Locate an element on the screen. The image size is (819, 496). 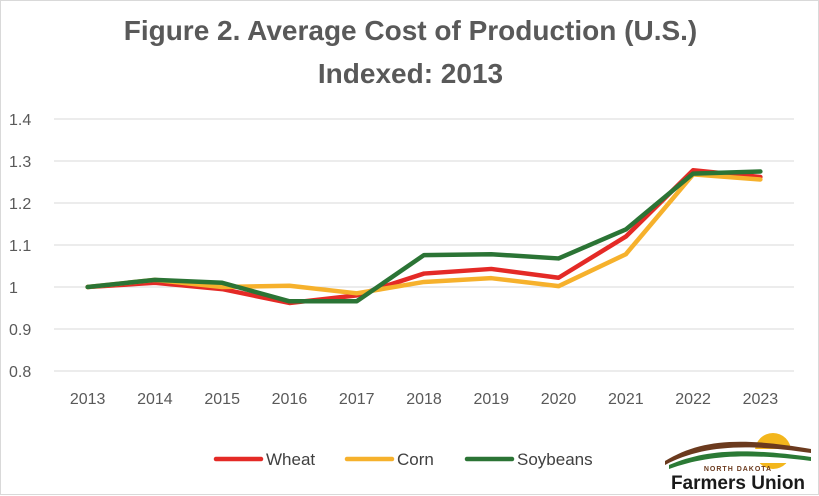
x-tick-label: 2022 is located at coordinates (693, 399).